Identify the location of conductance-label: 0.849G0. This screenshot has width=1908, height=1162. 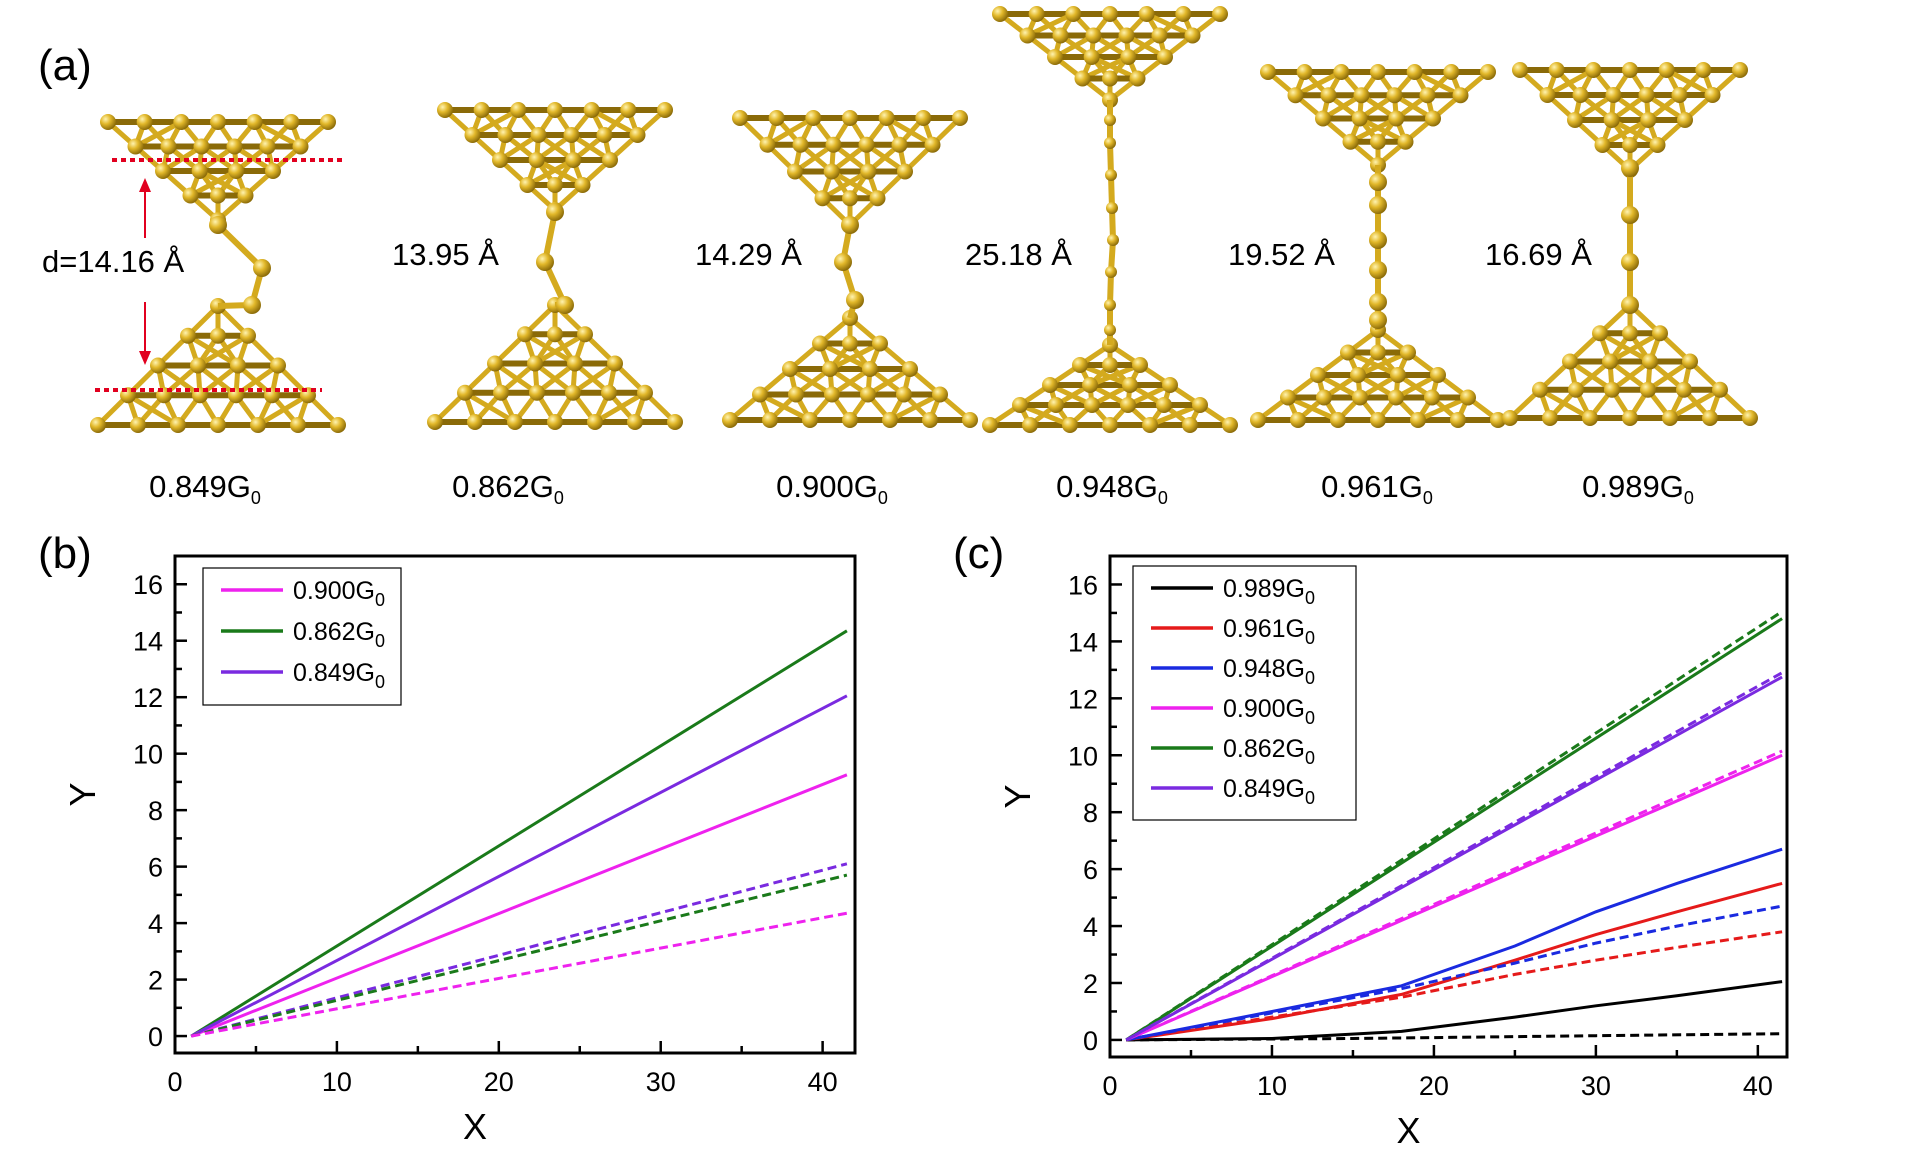
(205, 488).